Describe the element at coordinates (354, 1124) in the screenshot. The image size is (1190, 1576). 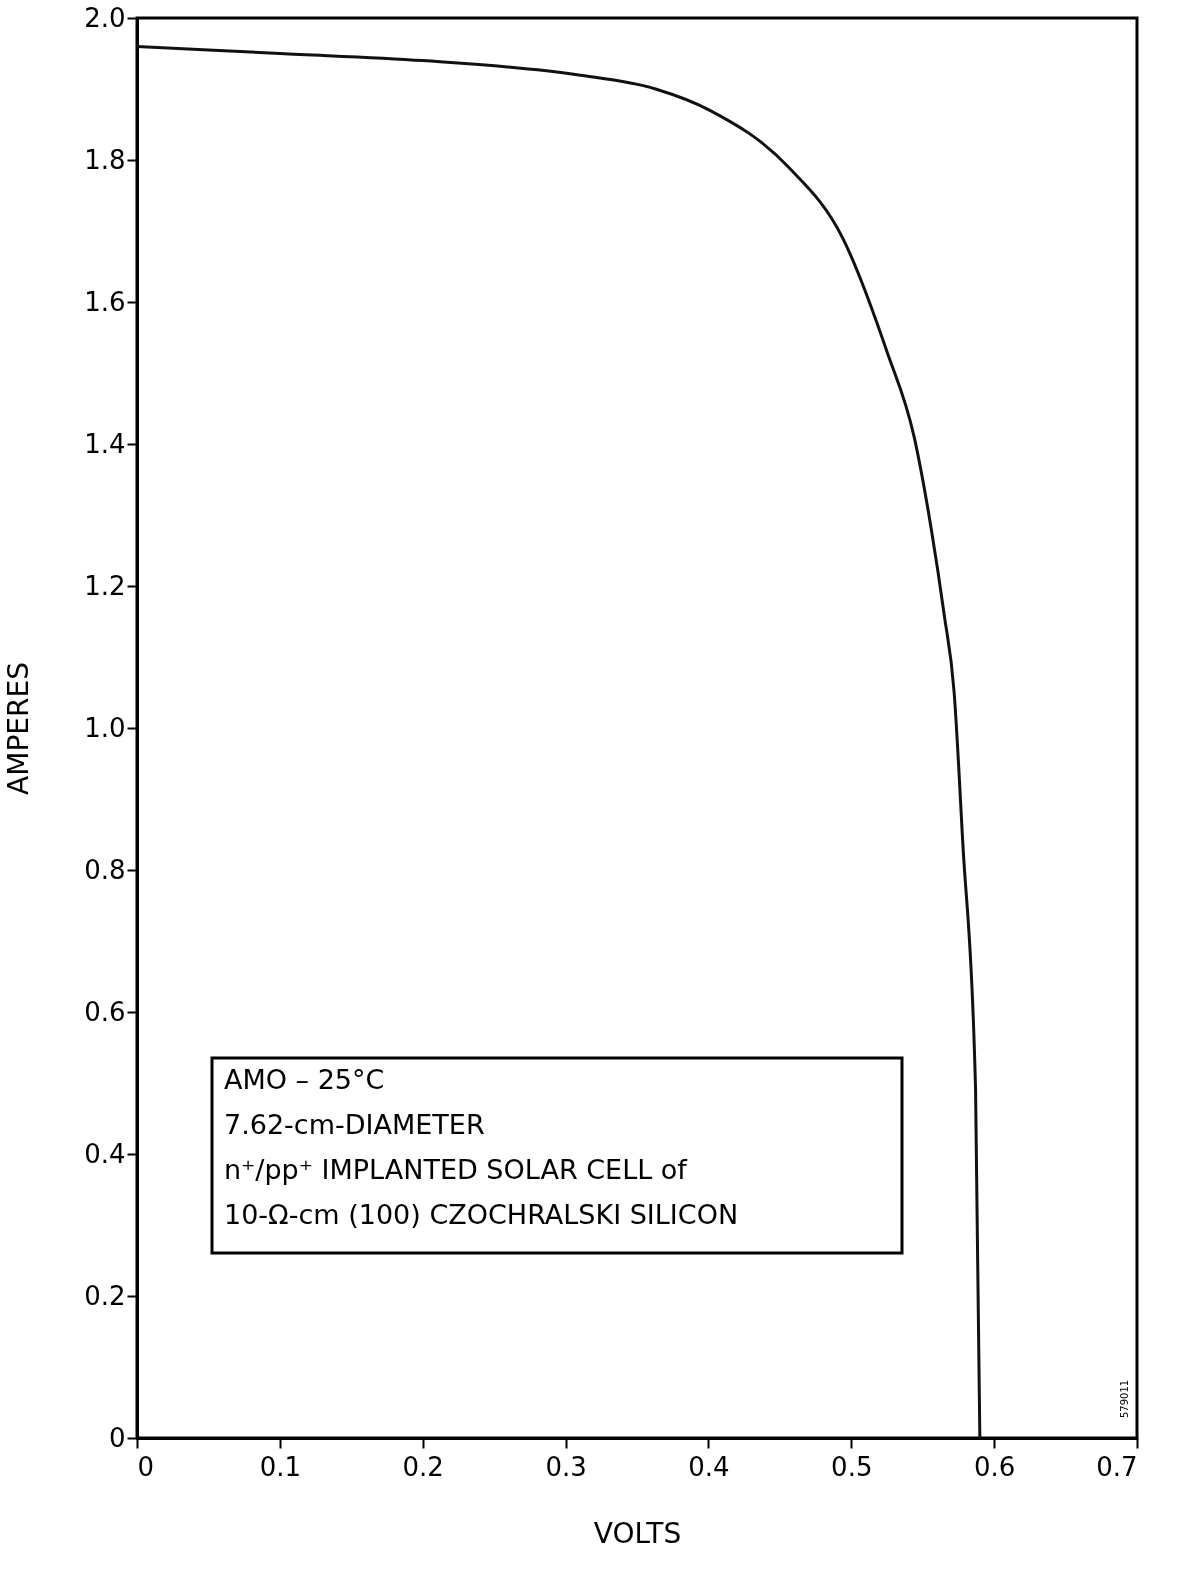
I see `annotation: 7.62-cm-DIAMETER` at that location.